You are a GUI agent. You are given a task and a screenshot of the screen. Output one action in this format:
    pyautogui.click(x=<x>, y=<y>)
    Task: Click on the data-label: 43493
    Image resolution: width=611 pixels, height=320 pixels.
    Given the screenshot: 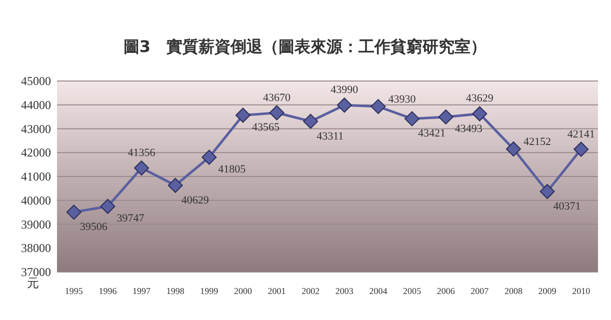 What is the action you would take?
    pyautogui.click(x=468, y=128)
    